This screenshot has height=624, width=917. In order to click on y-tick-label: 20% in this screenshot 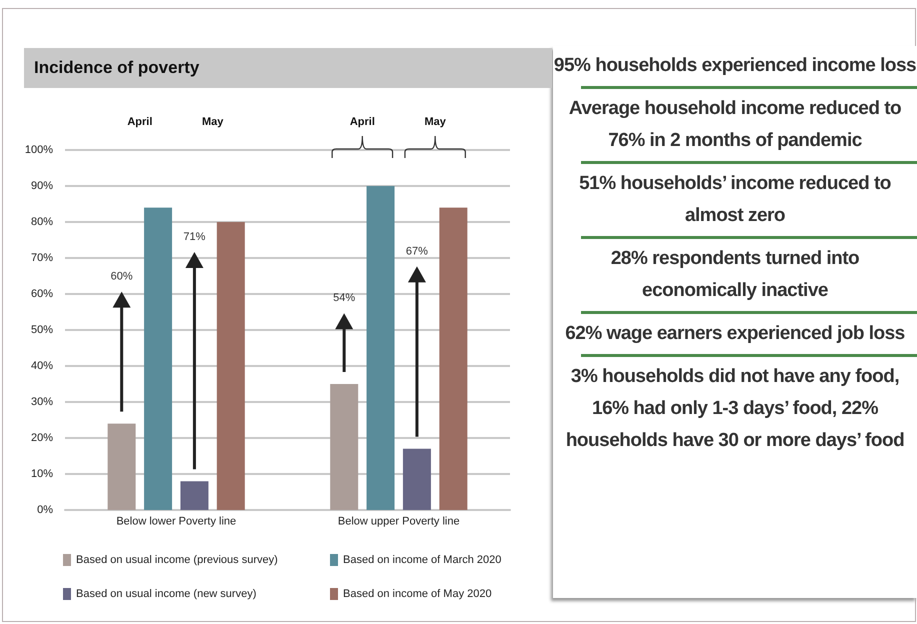, I will do `click(42, 438)`.